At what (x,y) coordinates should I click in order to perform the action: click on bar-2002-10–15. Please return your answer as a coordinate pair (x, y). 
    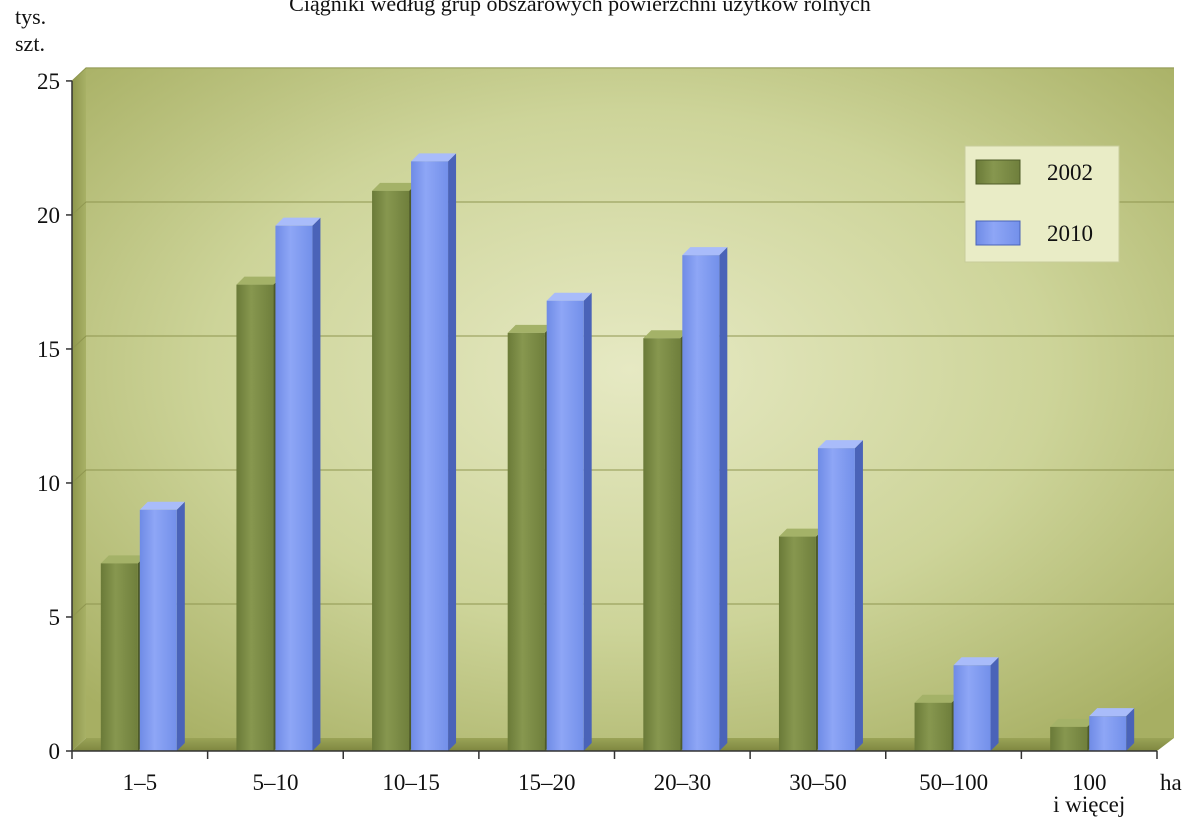
    Looking at the image, I should click on (395, 467).